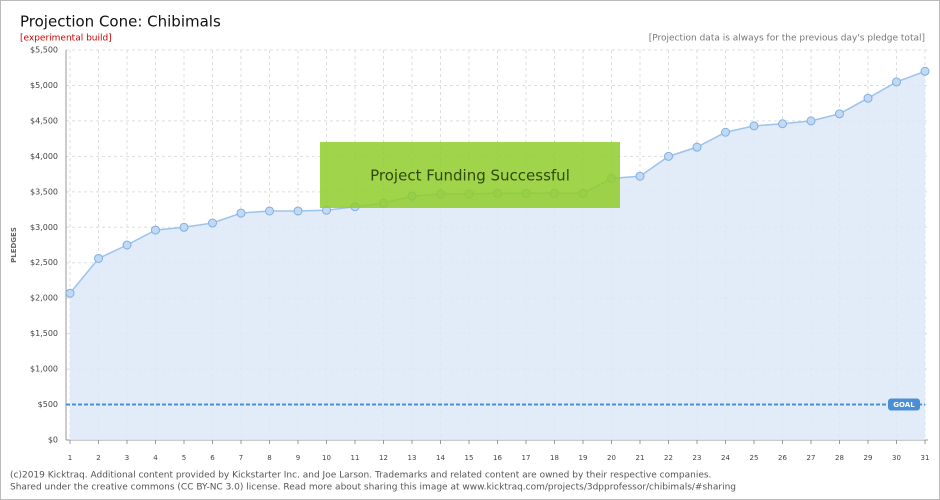 Image resolution: width=940 pixels, height=500 pixels. I want to click on x-tick-label: 18, so click(554, 458).